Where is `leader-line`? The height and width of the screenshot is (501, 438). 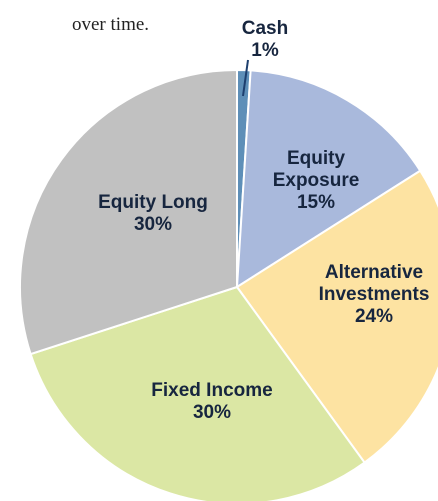
leader-line is located at coordinates (245, 78).